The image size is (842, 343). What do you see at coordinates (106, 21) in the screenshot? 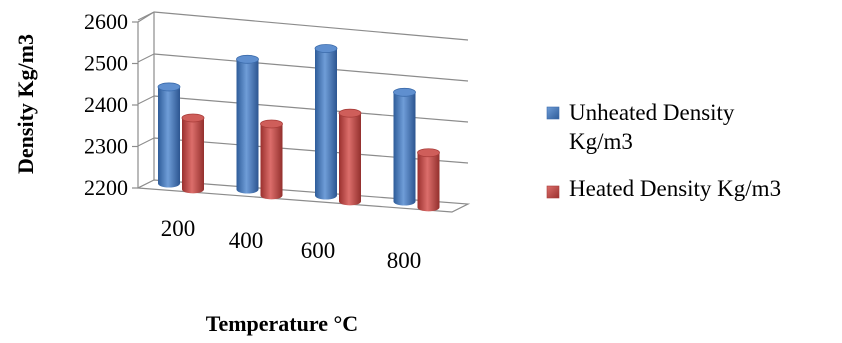
I see `y-tick-label: 2600` at bounding box center [106, 21].